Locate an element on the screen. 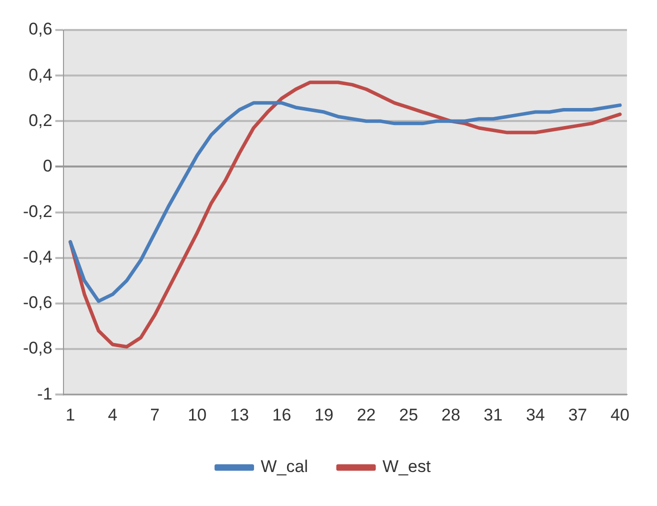 This screenshot has height=506, width=657. y-tick-label: -1 is located at coordinates (44, 394).